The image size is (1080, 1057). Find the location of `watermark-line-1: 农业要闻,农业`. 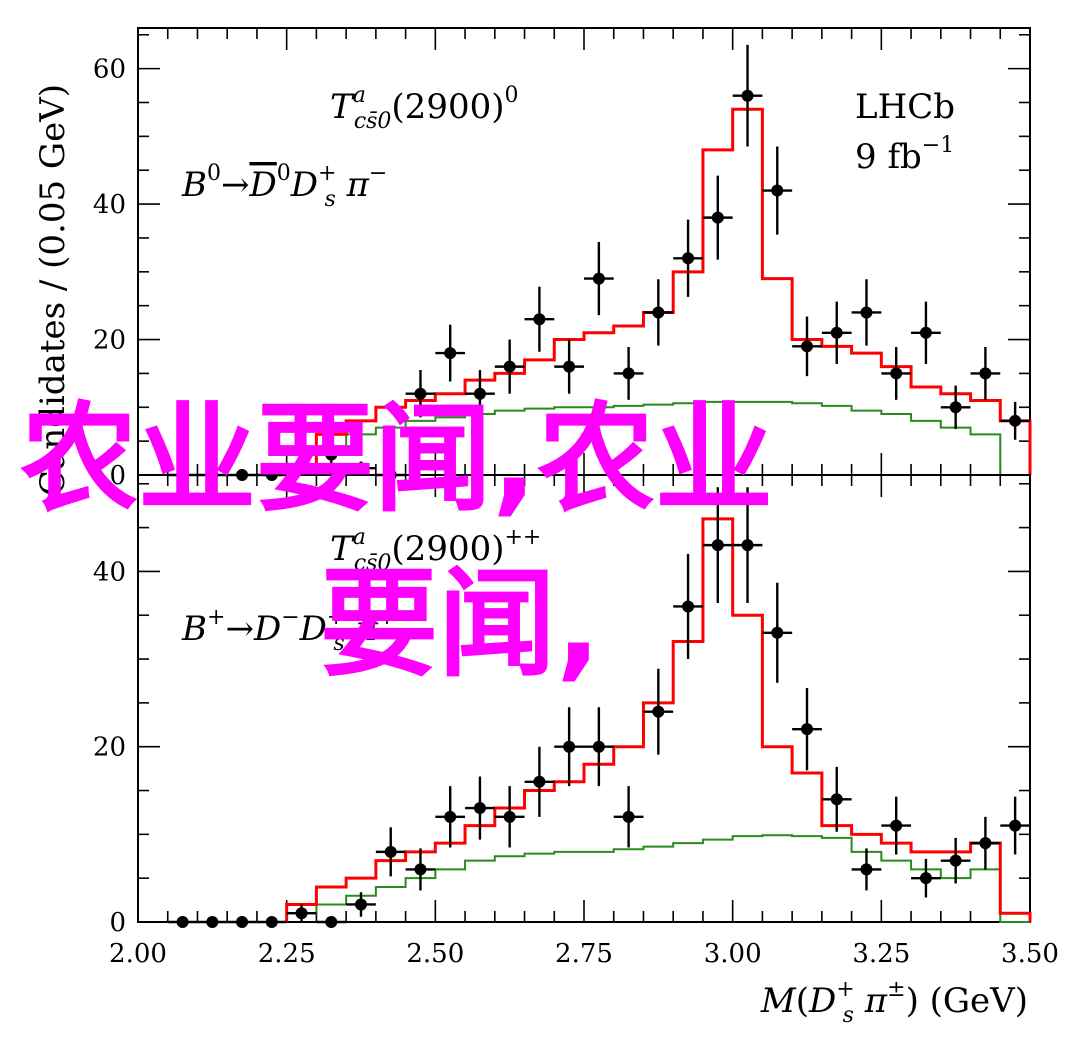

watermark-line-1: 农业要闻,农业 is located at coordinates (396, 459).